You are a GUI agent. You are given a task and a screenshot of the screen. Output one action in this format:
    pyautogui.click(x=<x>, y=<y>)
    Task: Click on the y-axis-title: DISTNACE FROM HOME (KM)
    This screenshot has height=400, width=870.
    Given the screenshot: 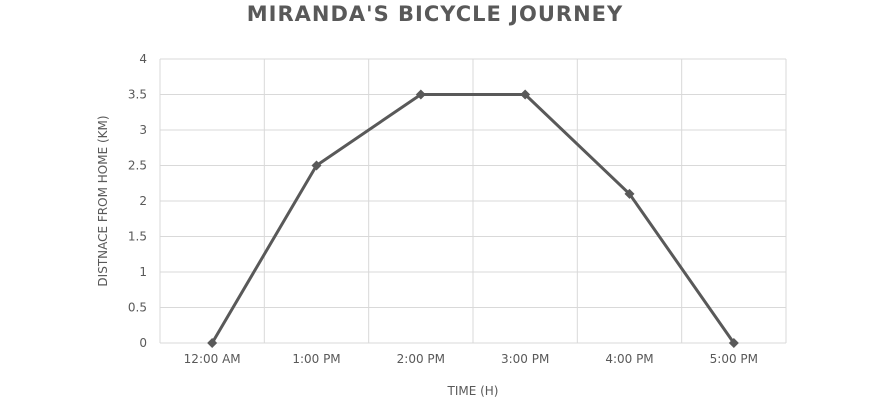 What is the action you would take?
    pyautogui.click(x=103, y=200)
    